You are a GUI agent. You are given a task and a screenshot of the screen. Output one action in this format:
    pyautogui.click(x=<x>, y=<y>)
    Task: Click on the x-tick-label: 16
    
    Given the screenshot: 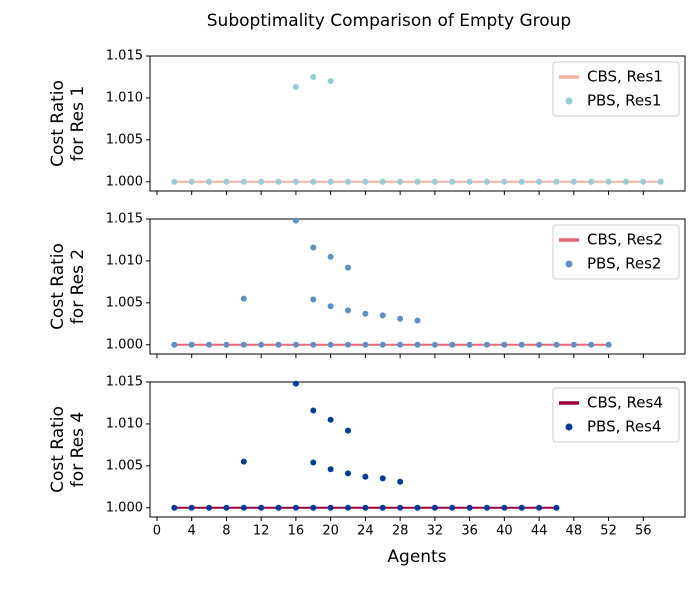 What is the action you would take?
    pyautogui.click(x=296, y=531)
    